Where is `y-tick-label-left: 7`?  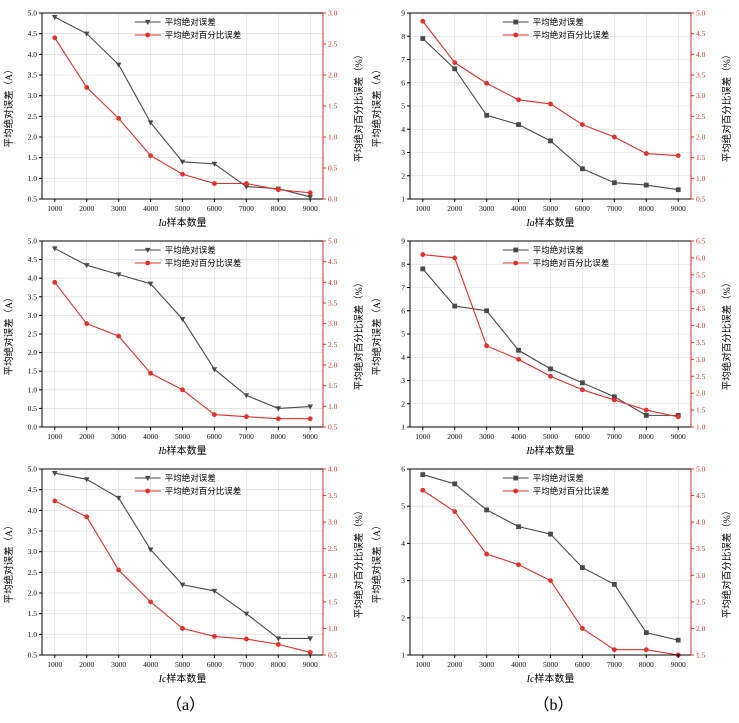
y-tick-label-left: 7 is located at coordinates (403, 59).